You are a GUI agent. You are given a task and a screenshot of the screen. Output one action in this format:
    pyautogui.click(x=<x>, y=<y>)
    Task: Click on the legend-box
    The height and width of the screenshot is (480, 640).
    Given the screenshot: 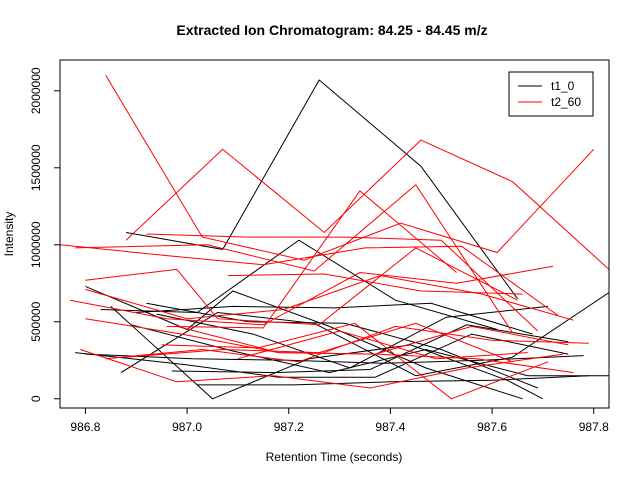 What is the action you would take?
    pyautogui.click(x=551, y=94)
    